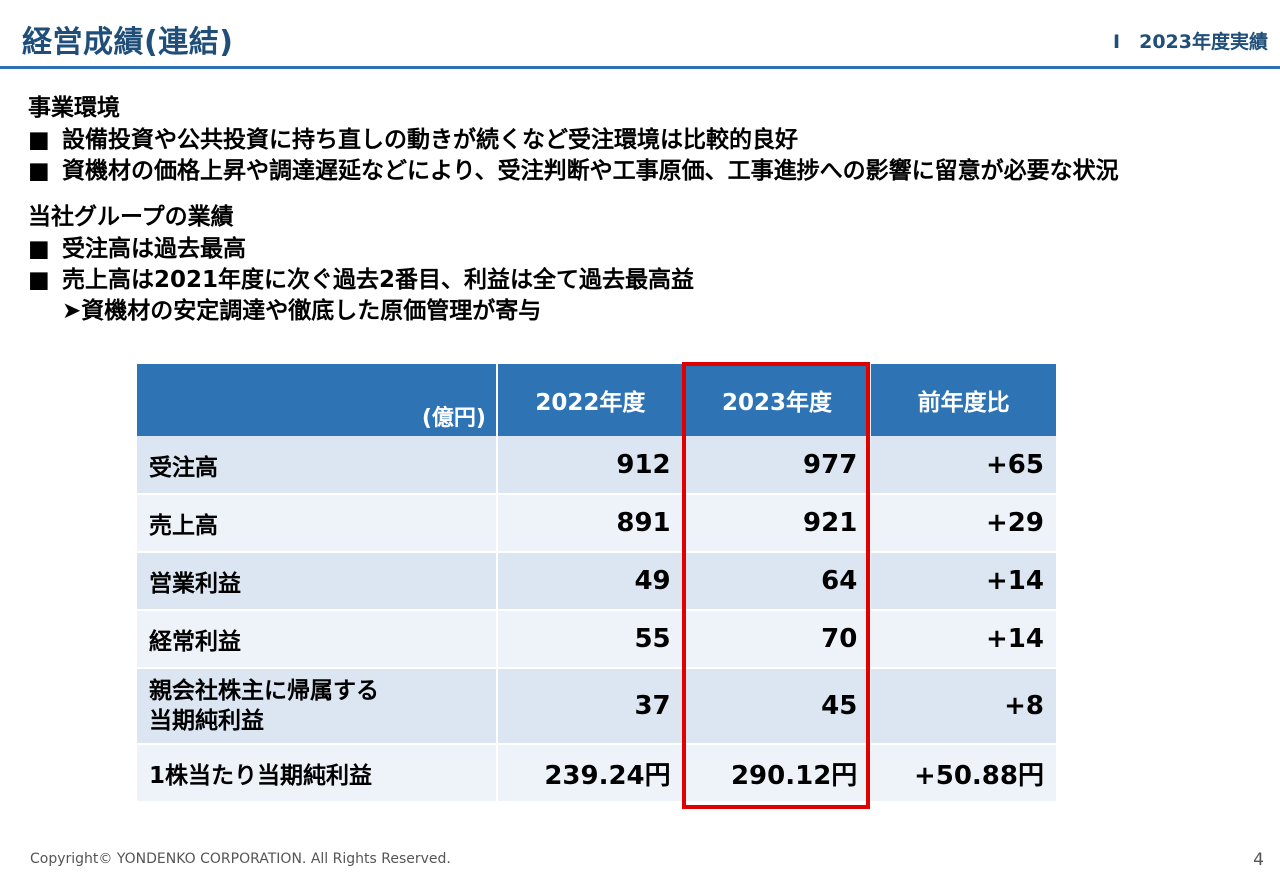 This screenshot has width=1280, height=886. What do you see at coordinates (964, 706) in the screenshot?
I see `value-change: +8` at bounding box center [964, 706].